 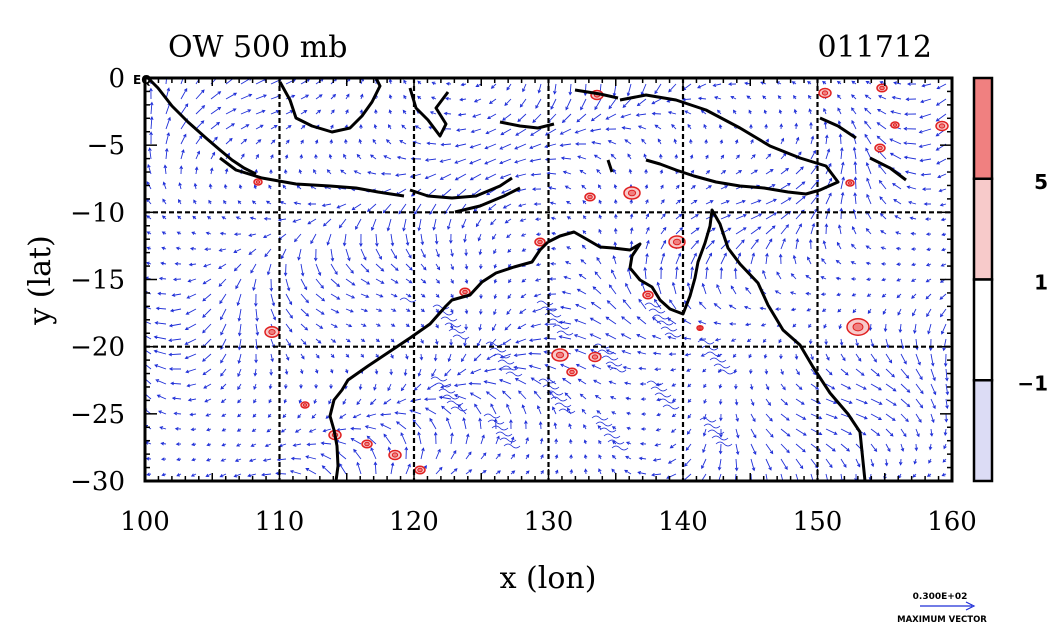 I want to click on x-tick-label: 160, so click(x=952, y=522).